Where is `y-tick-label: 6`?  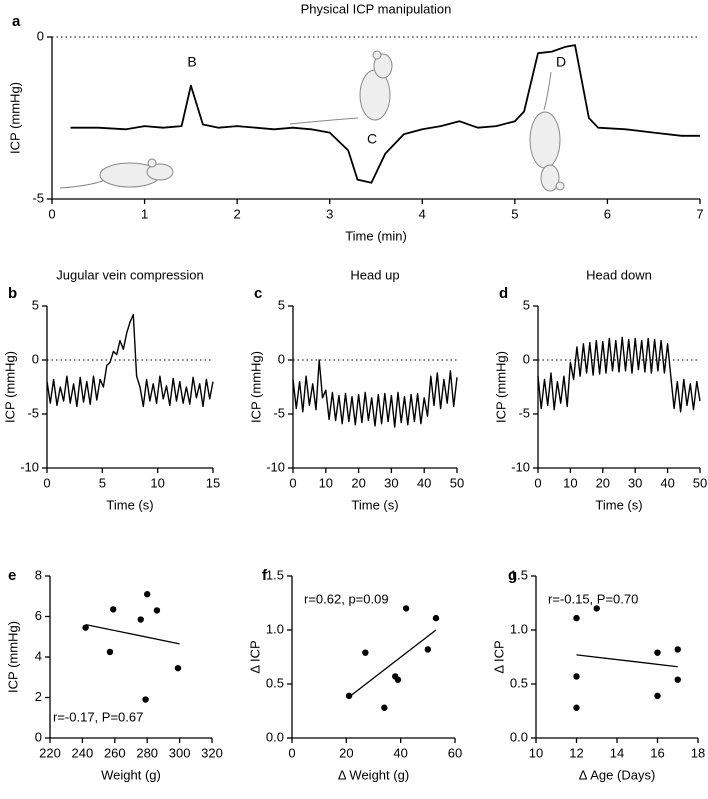 y-tick-label: 6 is located at coordinates (38, 615).